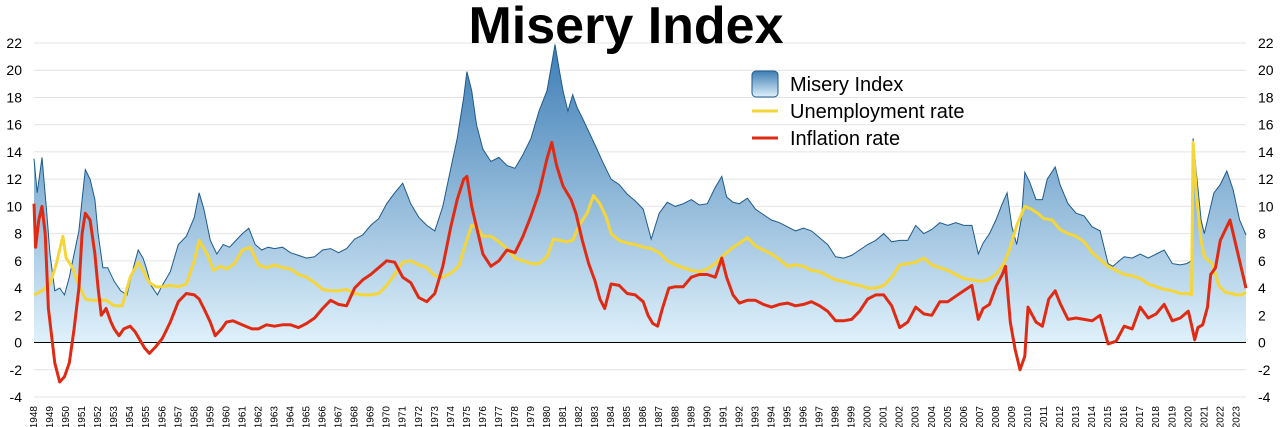  What do you see at coordinates (877, 112) in the screenshot?
I see `legend-label-unemployment: Unemployment rate` at bounding box center [877, 112].